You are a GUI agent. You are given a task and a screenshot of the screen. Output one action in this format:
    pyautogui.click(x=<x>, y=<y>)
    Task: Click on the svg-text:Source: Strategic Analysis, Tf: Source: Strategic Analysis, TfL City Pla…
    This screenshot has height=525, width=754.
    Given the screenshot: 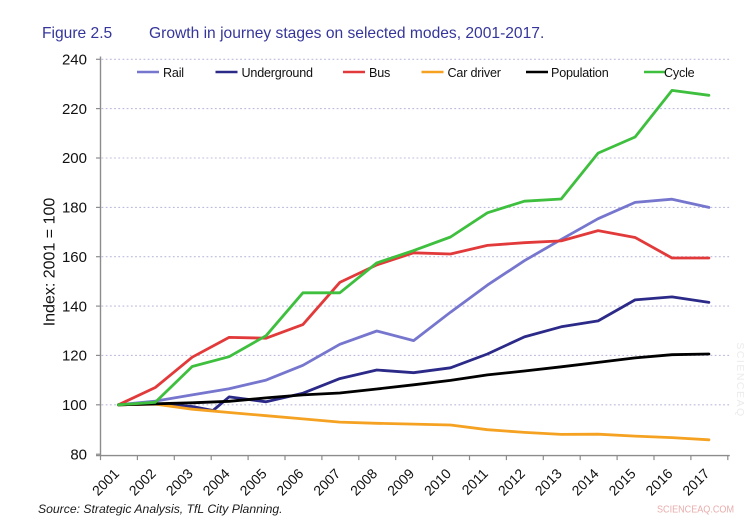 What is the action you would take?
    pyautogui.click(x=160, y=509)
    